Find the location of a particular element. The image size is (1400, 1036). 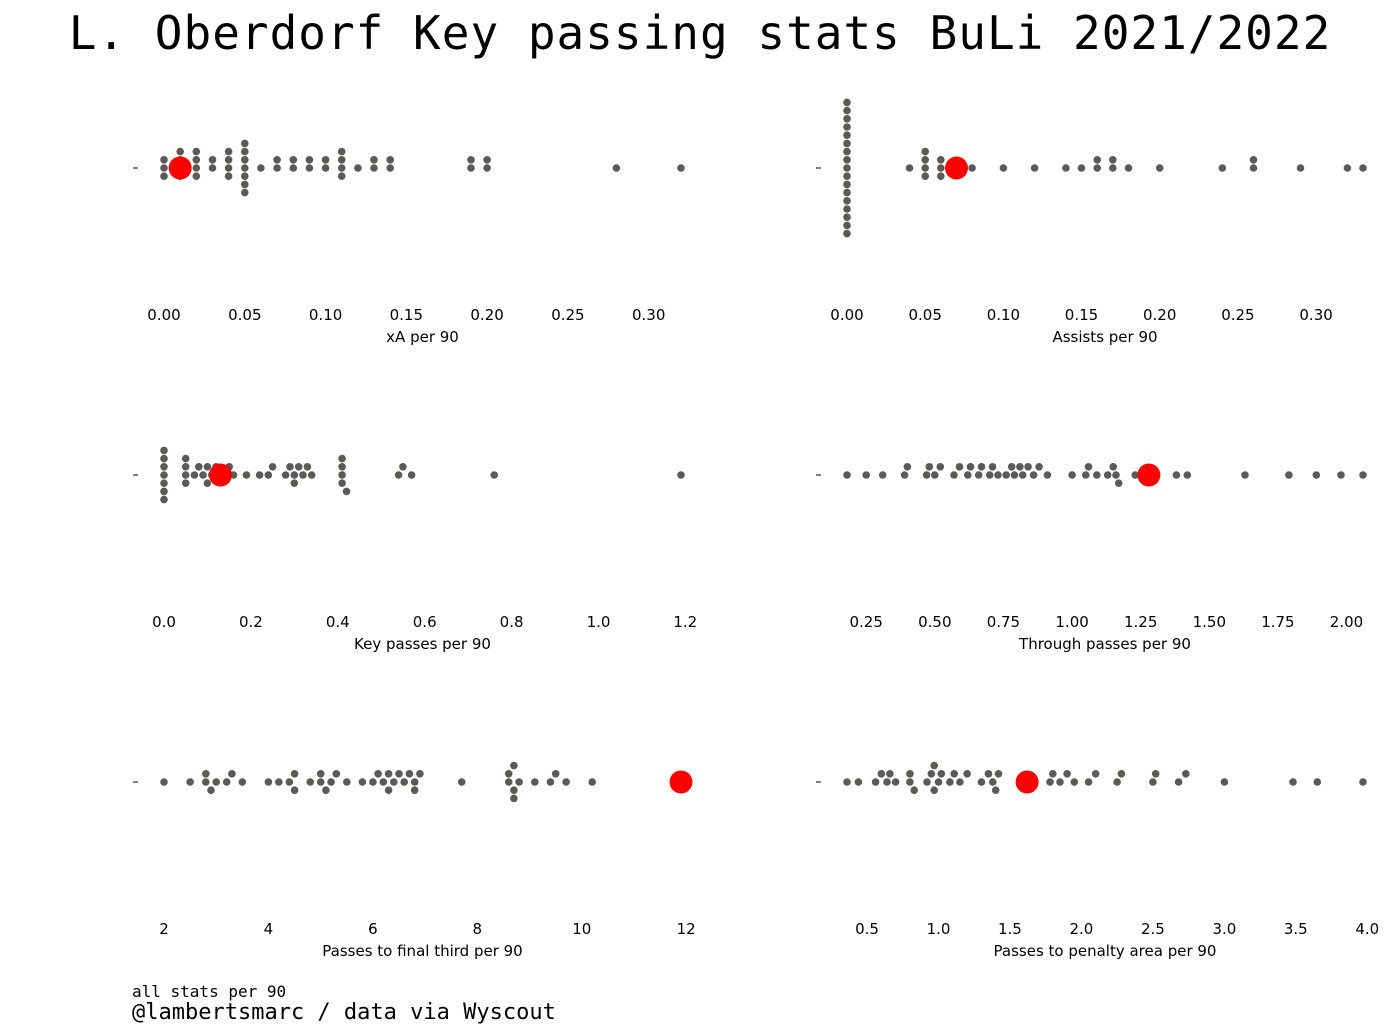

swarm-panel-3: 0.0 0.2 0.4 0.6 0.8 1.0 1.2 Key passes per 90 is located at coordinates (415, 549).